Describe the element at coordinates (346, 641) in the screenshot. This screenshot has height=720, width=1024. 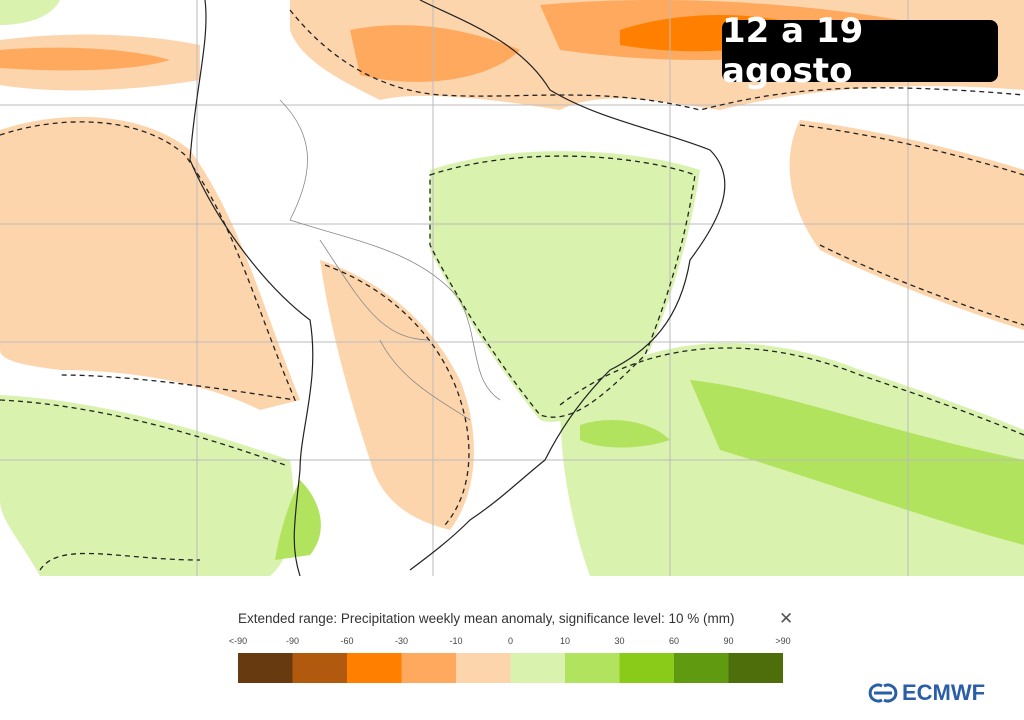
I see `legend-label: -60` at that location.